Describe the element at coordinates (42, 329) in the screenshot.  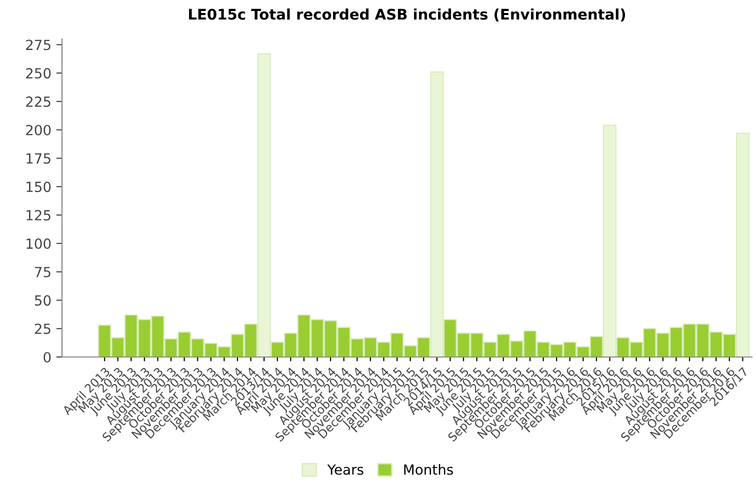
I see `y-tick-label: 25` at that location.